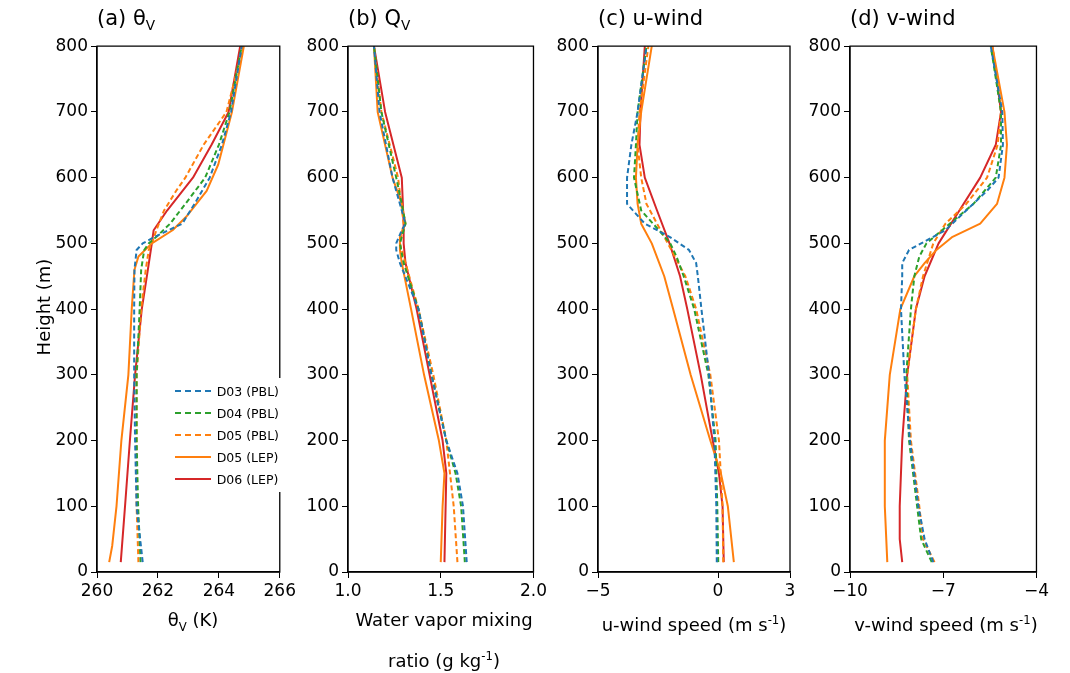 This screenshot has height=673, width=1070. Describe the element at coordinates (247, 391) in the screenshot. I see `legend-label: D03 (PBL)` at that location.